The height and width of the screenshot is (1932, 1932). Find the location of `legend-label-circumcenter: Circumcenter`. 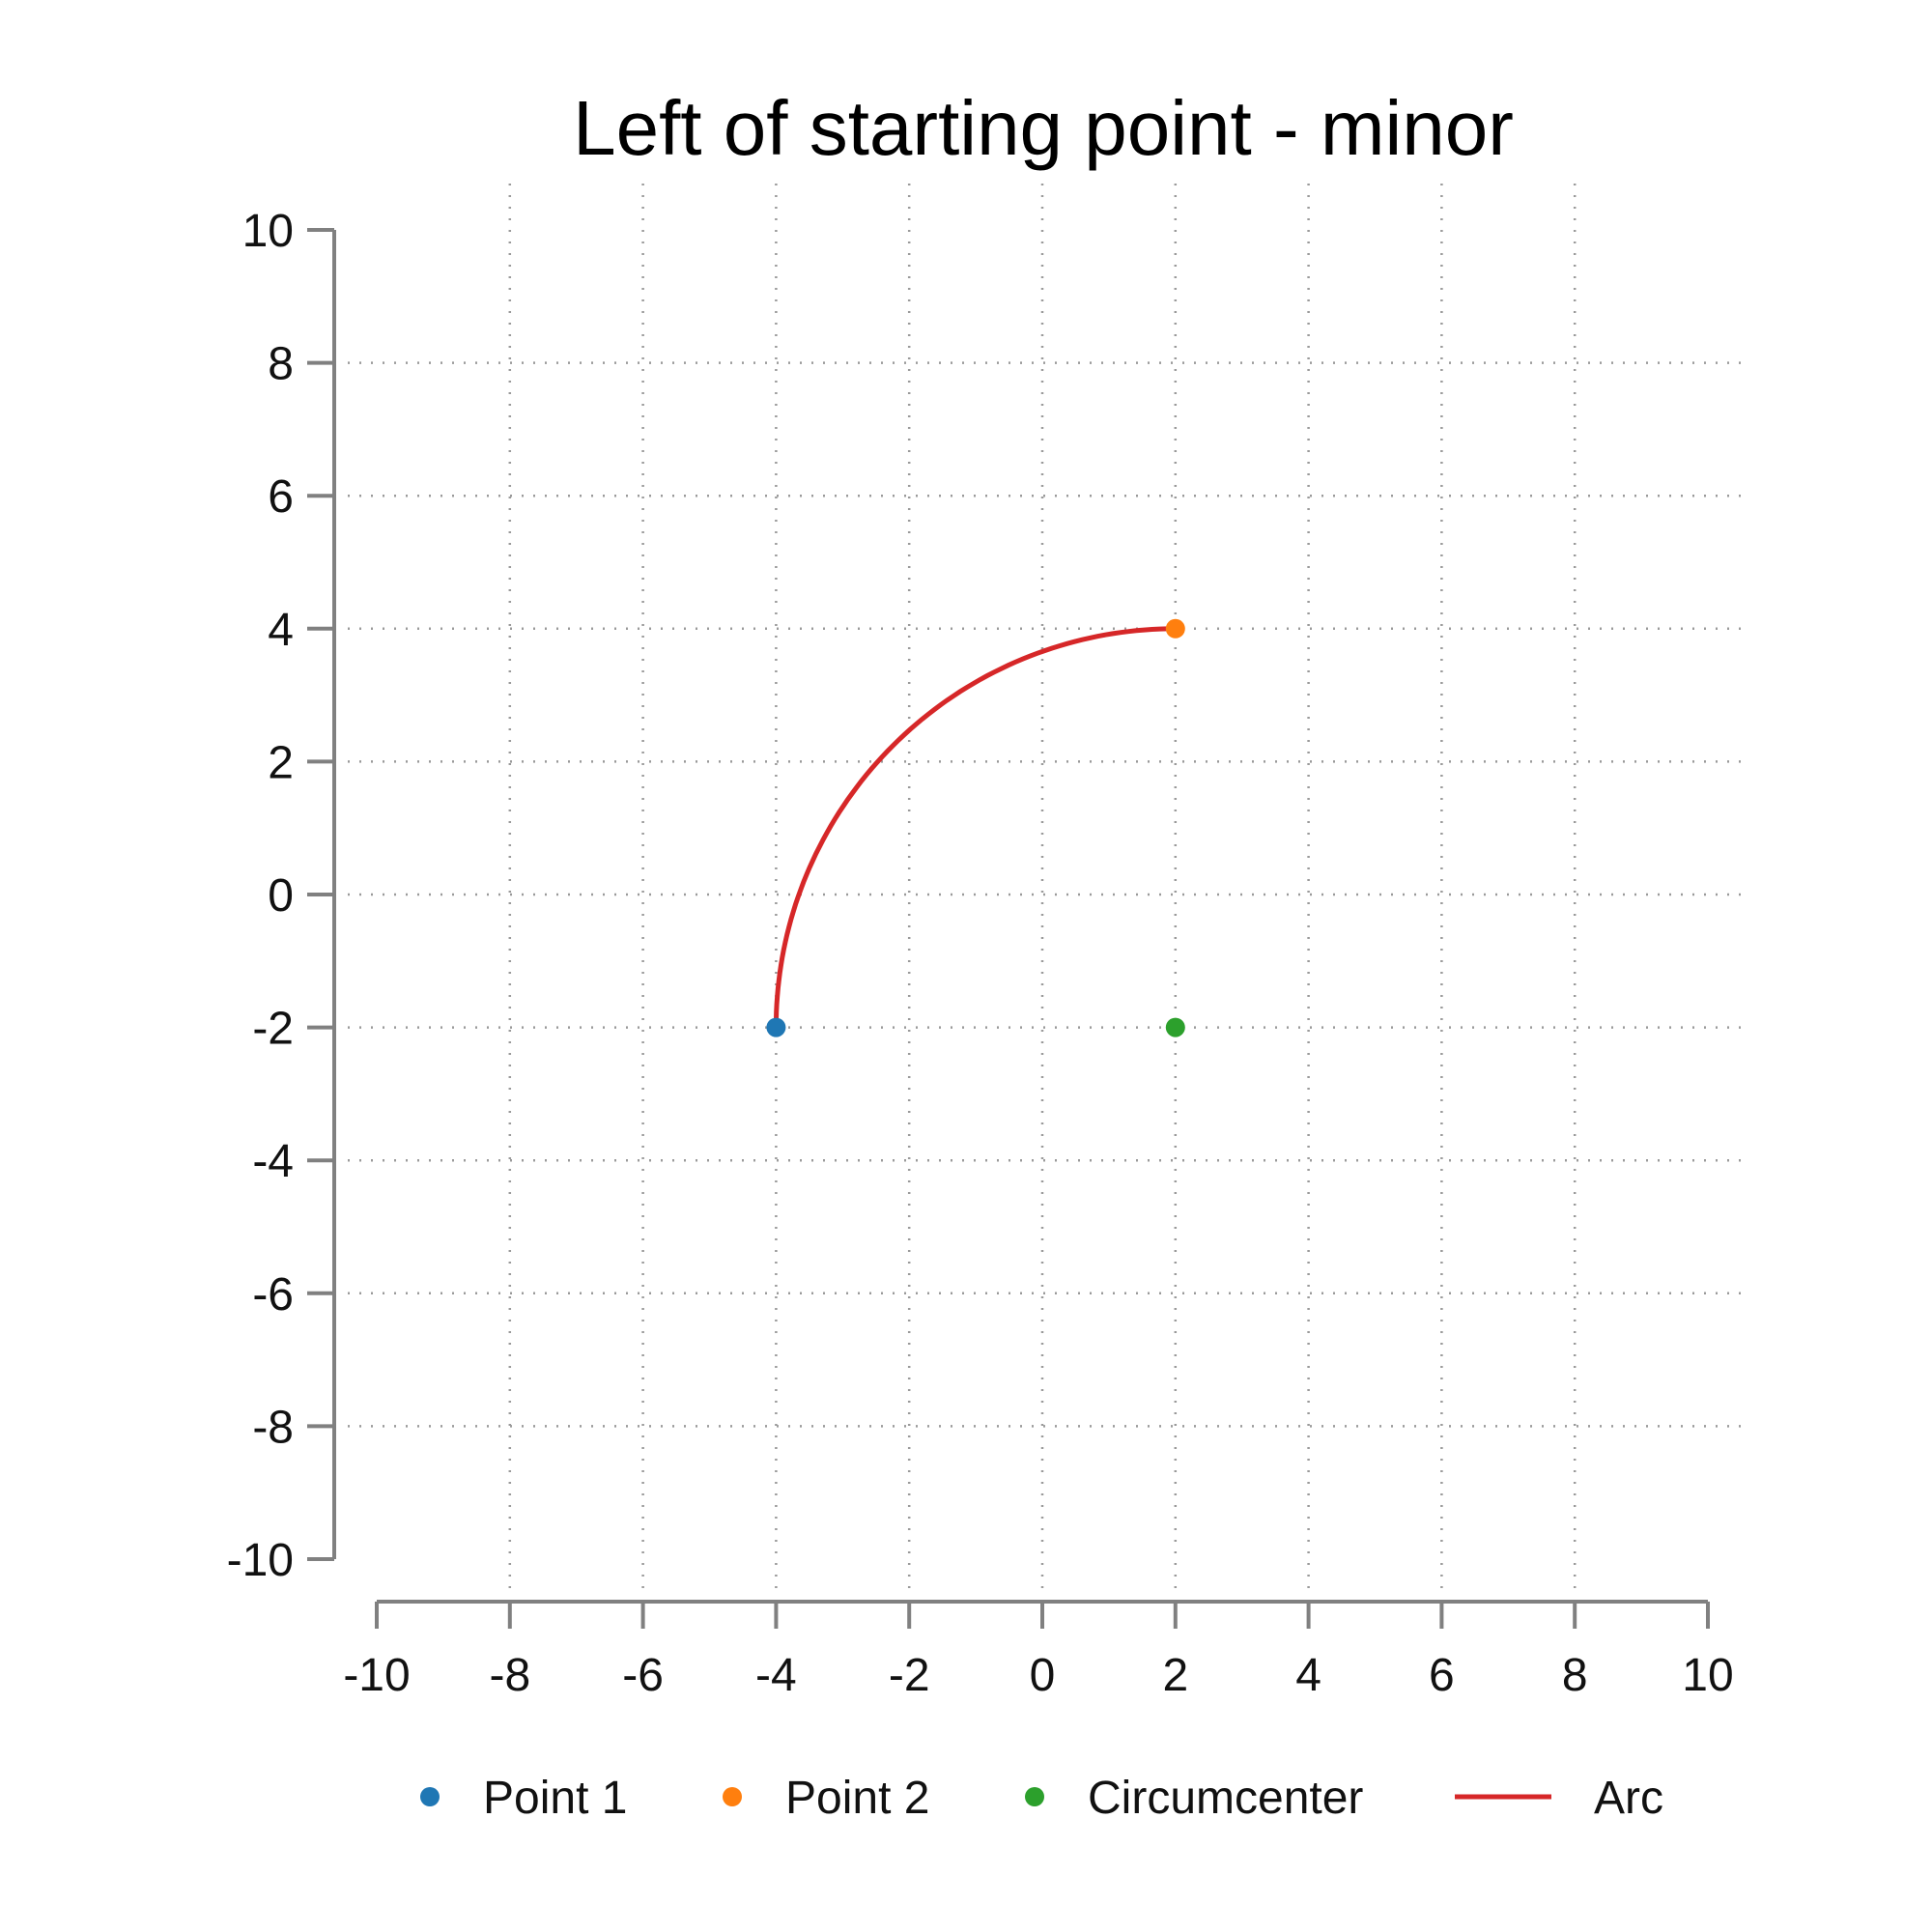

legend-label-circumcenter: Circumcenter is located at coordinates (1225, 1798).